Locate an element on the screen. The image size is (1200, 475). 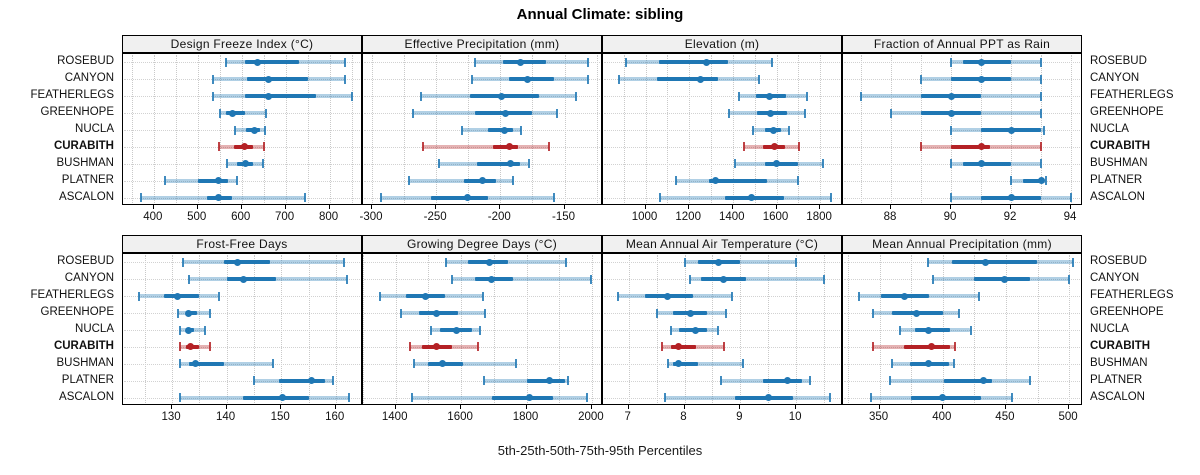
site-label-right: PLATNER is located at coordinates (1116, 379).